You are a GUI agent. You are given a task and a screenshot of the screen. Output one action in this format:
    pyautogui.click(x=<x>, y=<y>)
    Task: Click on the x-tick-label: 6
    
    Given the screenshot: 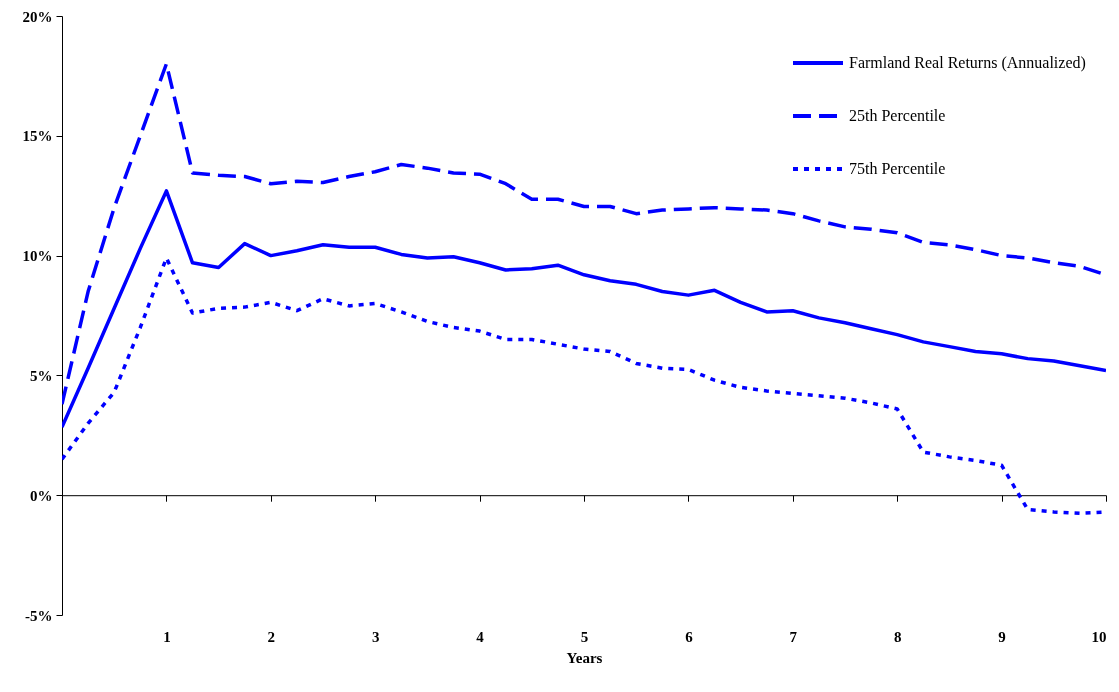 What is the action you would take?
    pyautogui.click(x=689, y=636)
    